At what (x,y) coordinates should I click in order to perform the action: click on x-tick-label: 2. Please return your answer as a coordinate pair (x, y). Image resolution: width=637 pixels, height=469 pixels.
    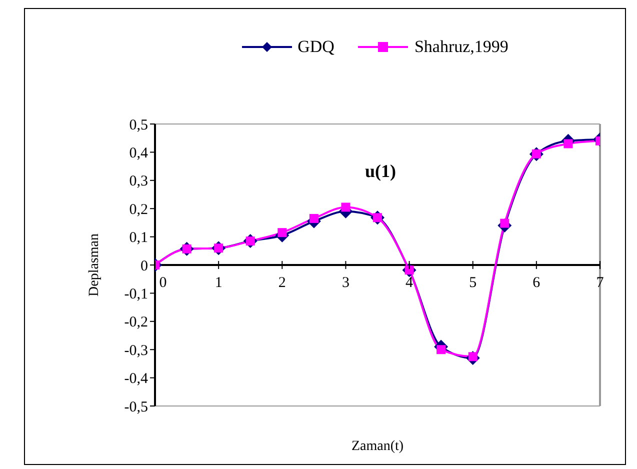
    Looking at the image, I should click on (282, 283).